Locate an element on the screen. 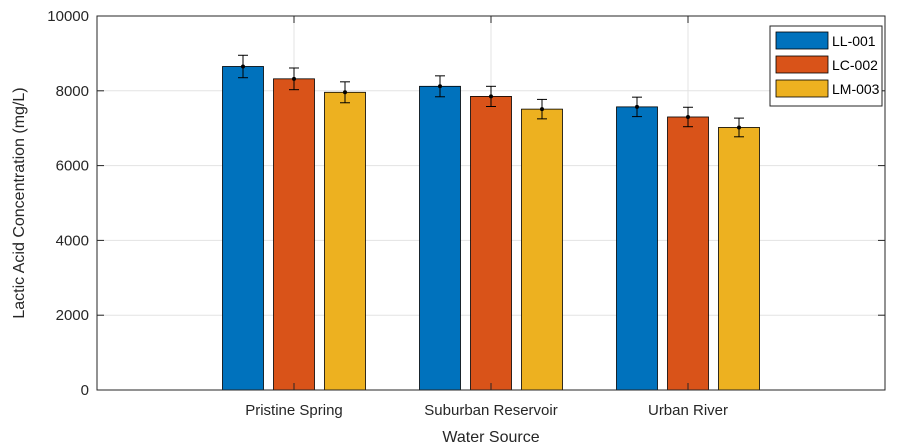 The width and height of the screenshot is (903, 448). x-tick-label: Suburban Reservoir is located at coordinates (490, 410).